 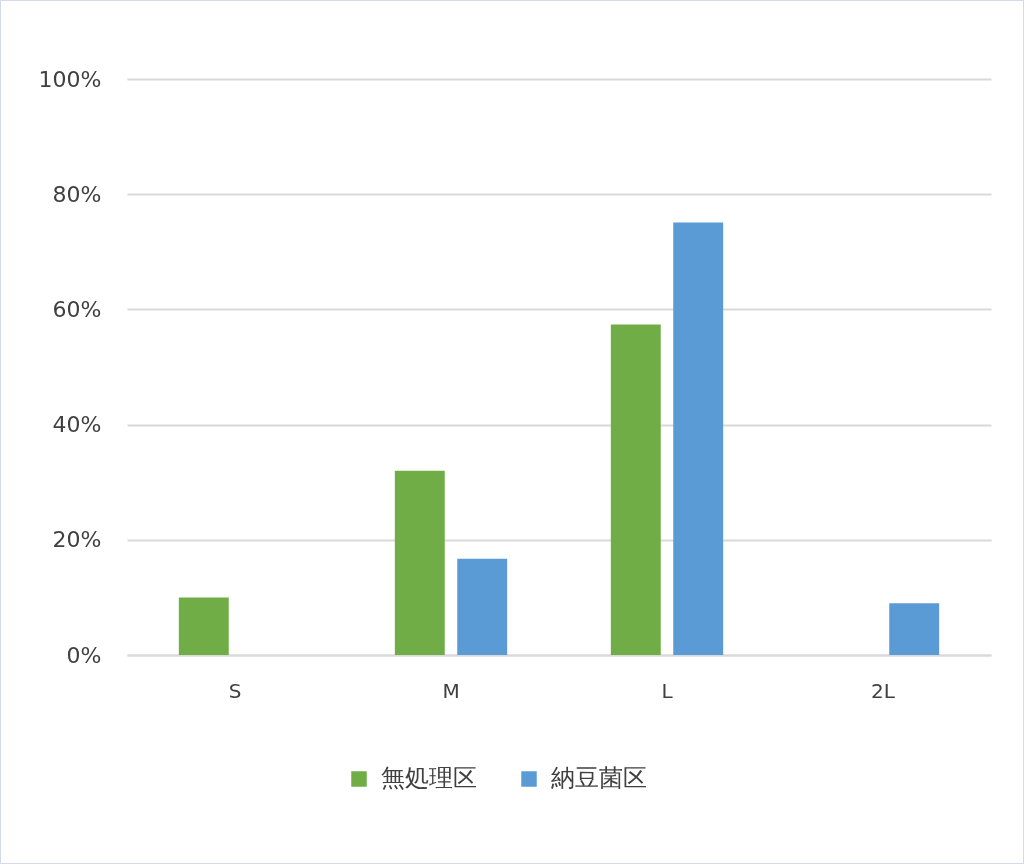 I want to click on y-tick-label: 20%, so click(x=77, y=540).